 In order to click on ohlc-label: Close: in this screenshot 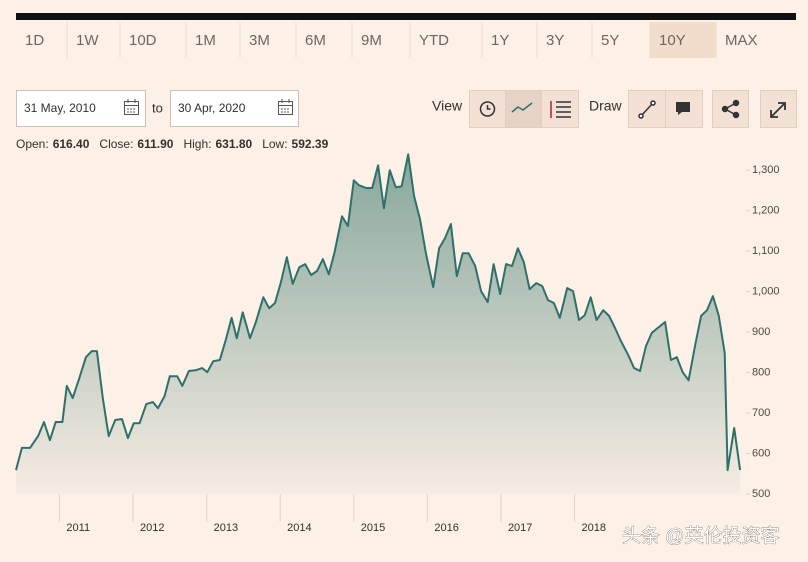, I will do `click(116, 144)`.